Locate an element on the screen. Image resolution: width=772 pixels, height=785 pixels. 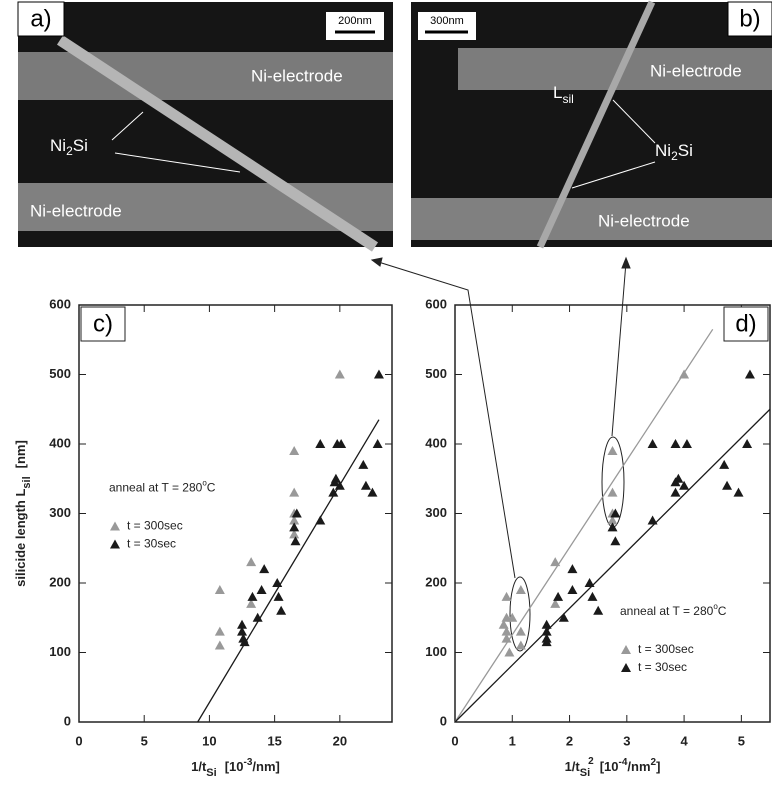
pointer is located at coordinates (127, 126).